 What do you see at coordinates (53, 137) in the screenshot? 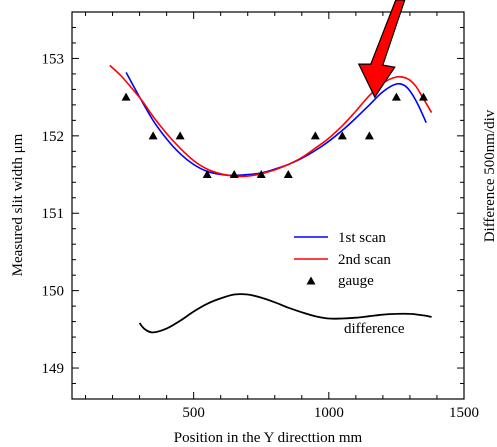
I see `y-tick-label: 152` at bounding box center [53, 137].